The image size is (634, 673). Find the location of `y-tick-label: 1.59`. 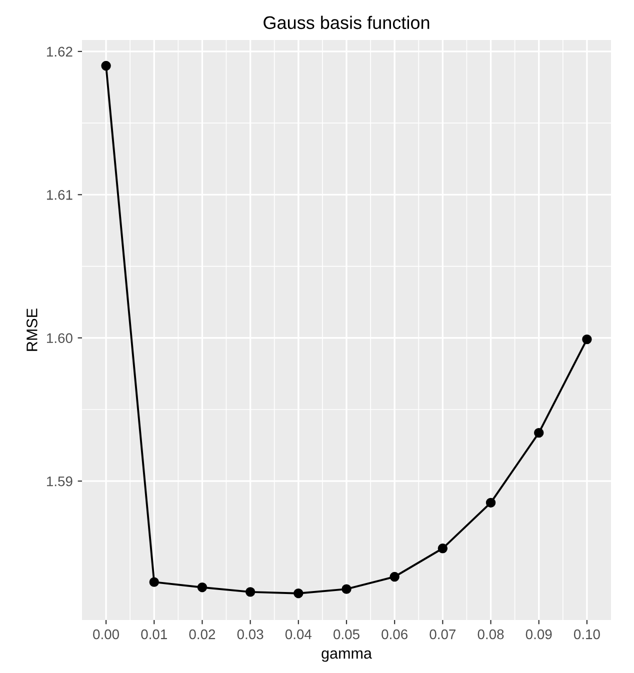

y-tick-label: 1.59 is located at coordinates (59, 481).